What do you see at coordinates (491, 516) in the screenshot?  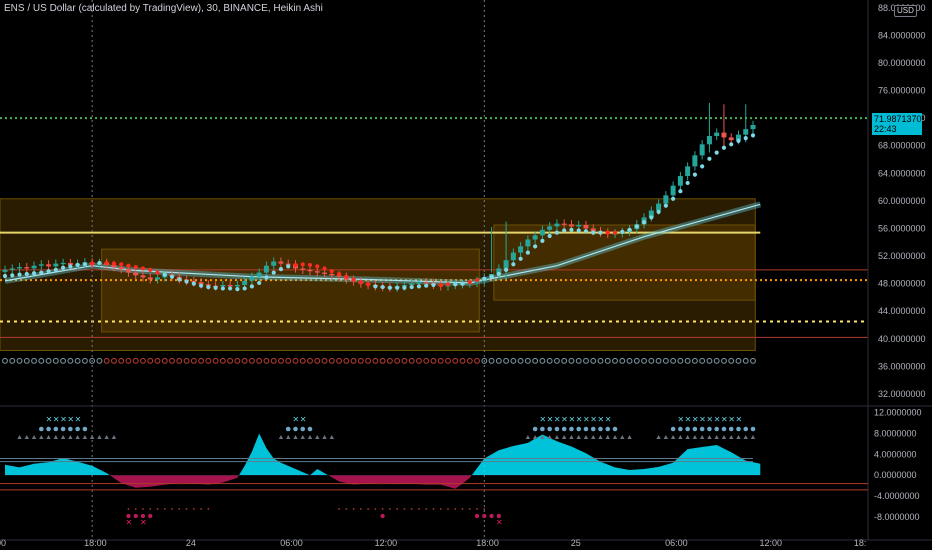 I see `signal-dot-bear` at bounding box center [491, 516].